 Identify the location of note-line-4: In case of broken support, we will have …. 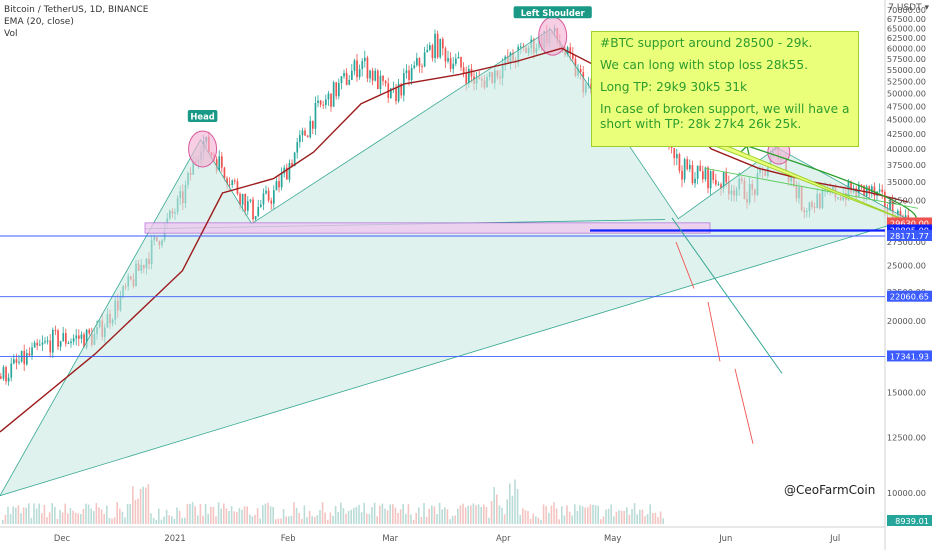
(725, 116).